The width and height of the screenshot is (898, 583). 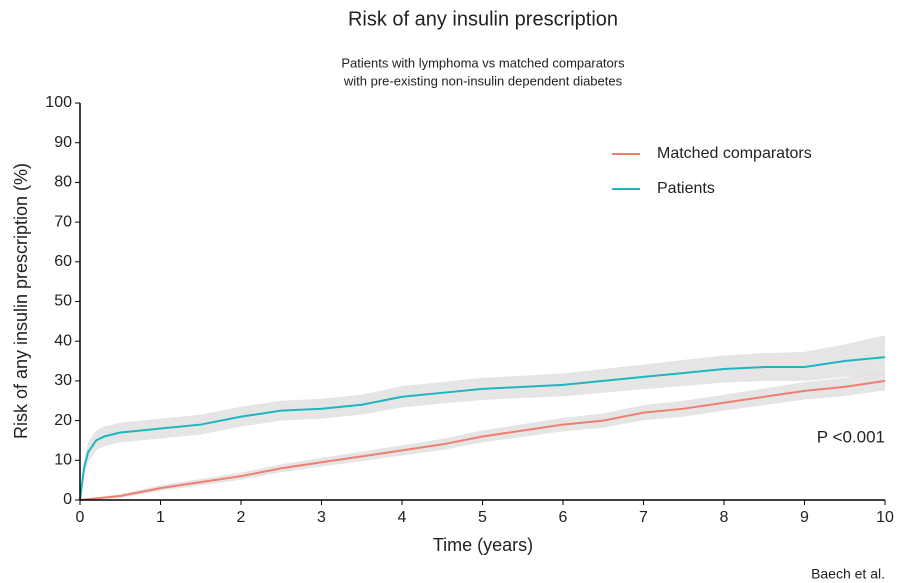 I want to click on x-tick-label: 6, so click(x=563, y=517).